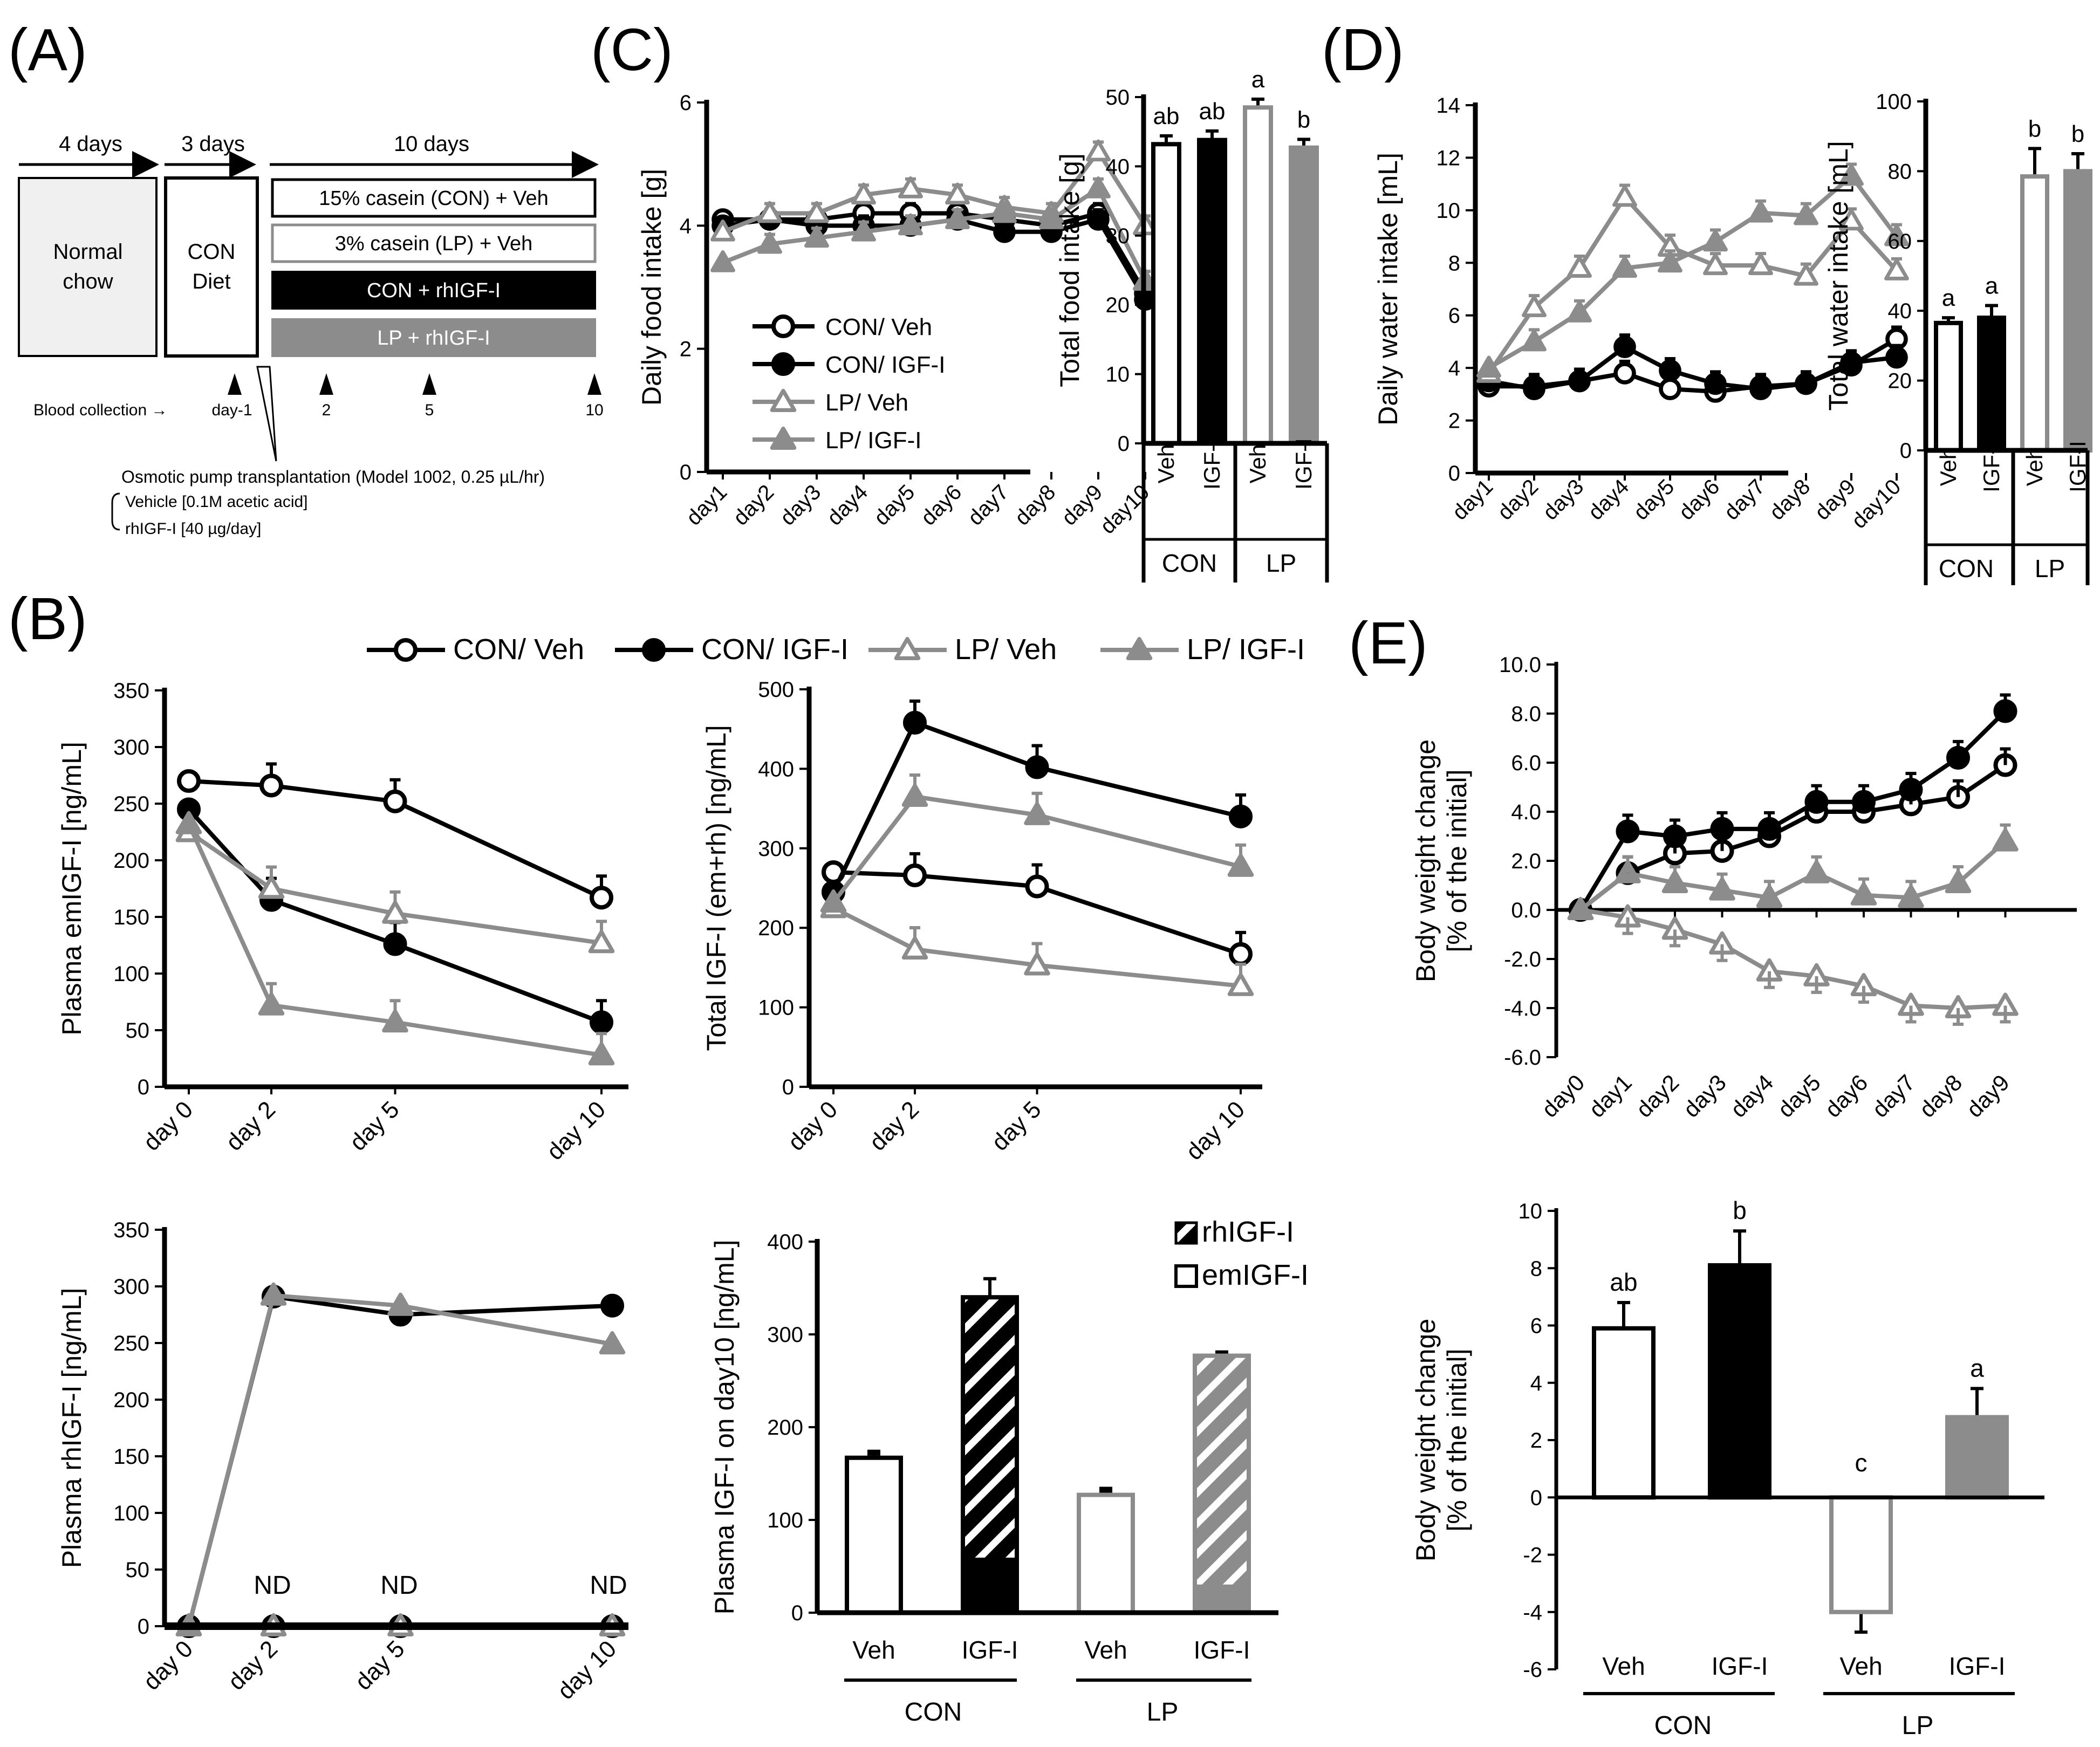  Describe the element at coordinates (1426, 1440) in the screenshot. I see `y-axis-label: Body weight change` at that location.